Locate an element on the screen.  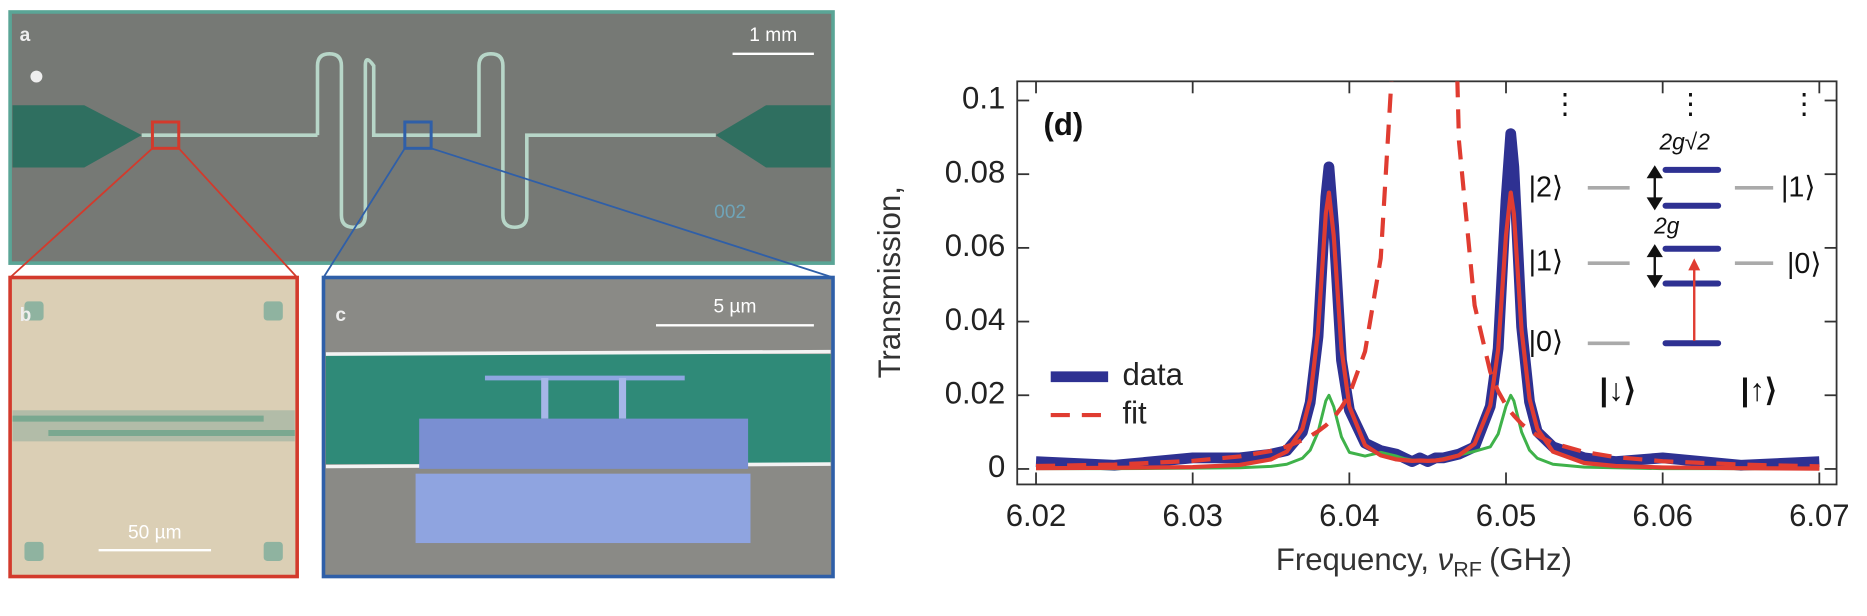
x-label-subscript: RF is located at coordinates (1467, 569).